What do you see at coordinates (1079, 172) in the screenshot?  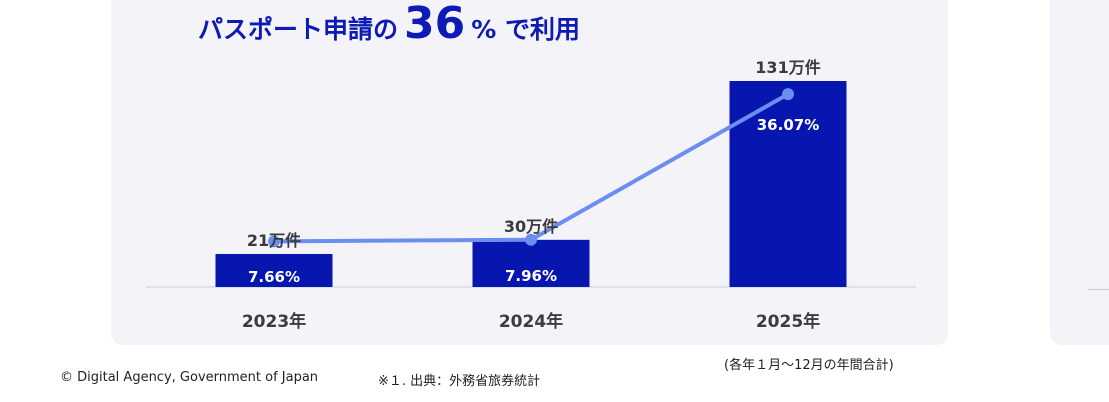 I see `adjacent-panel` at bounding box center [1079, 172].